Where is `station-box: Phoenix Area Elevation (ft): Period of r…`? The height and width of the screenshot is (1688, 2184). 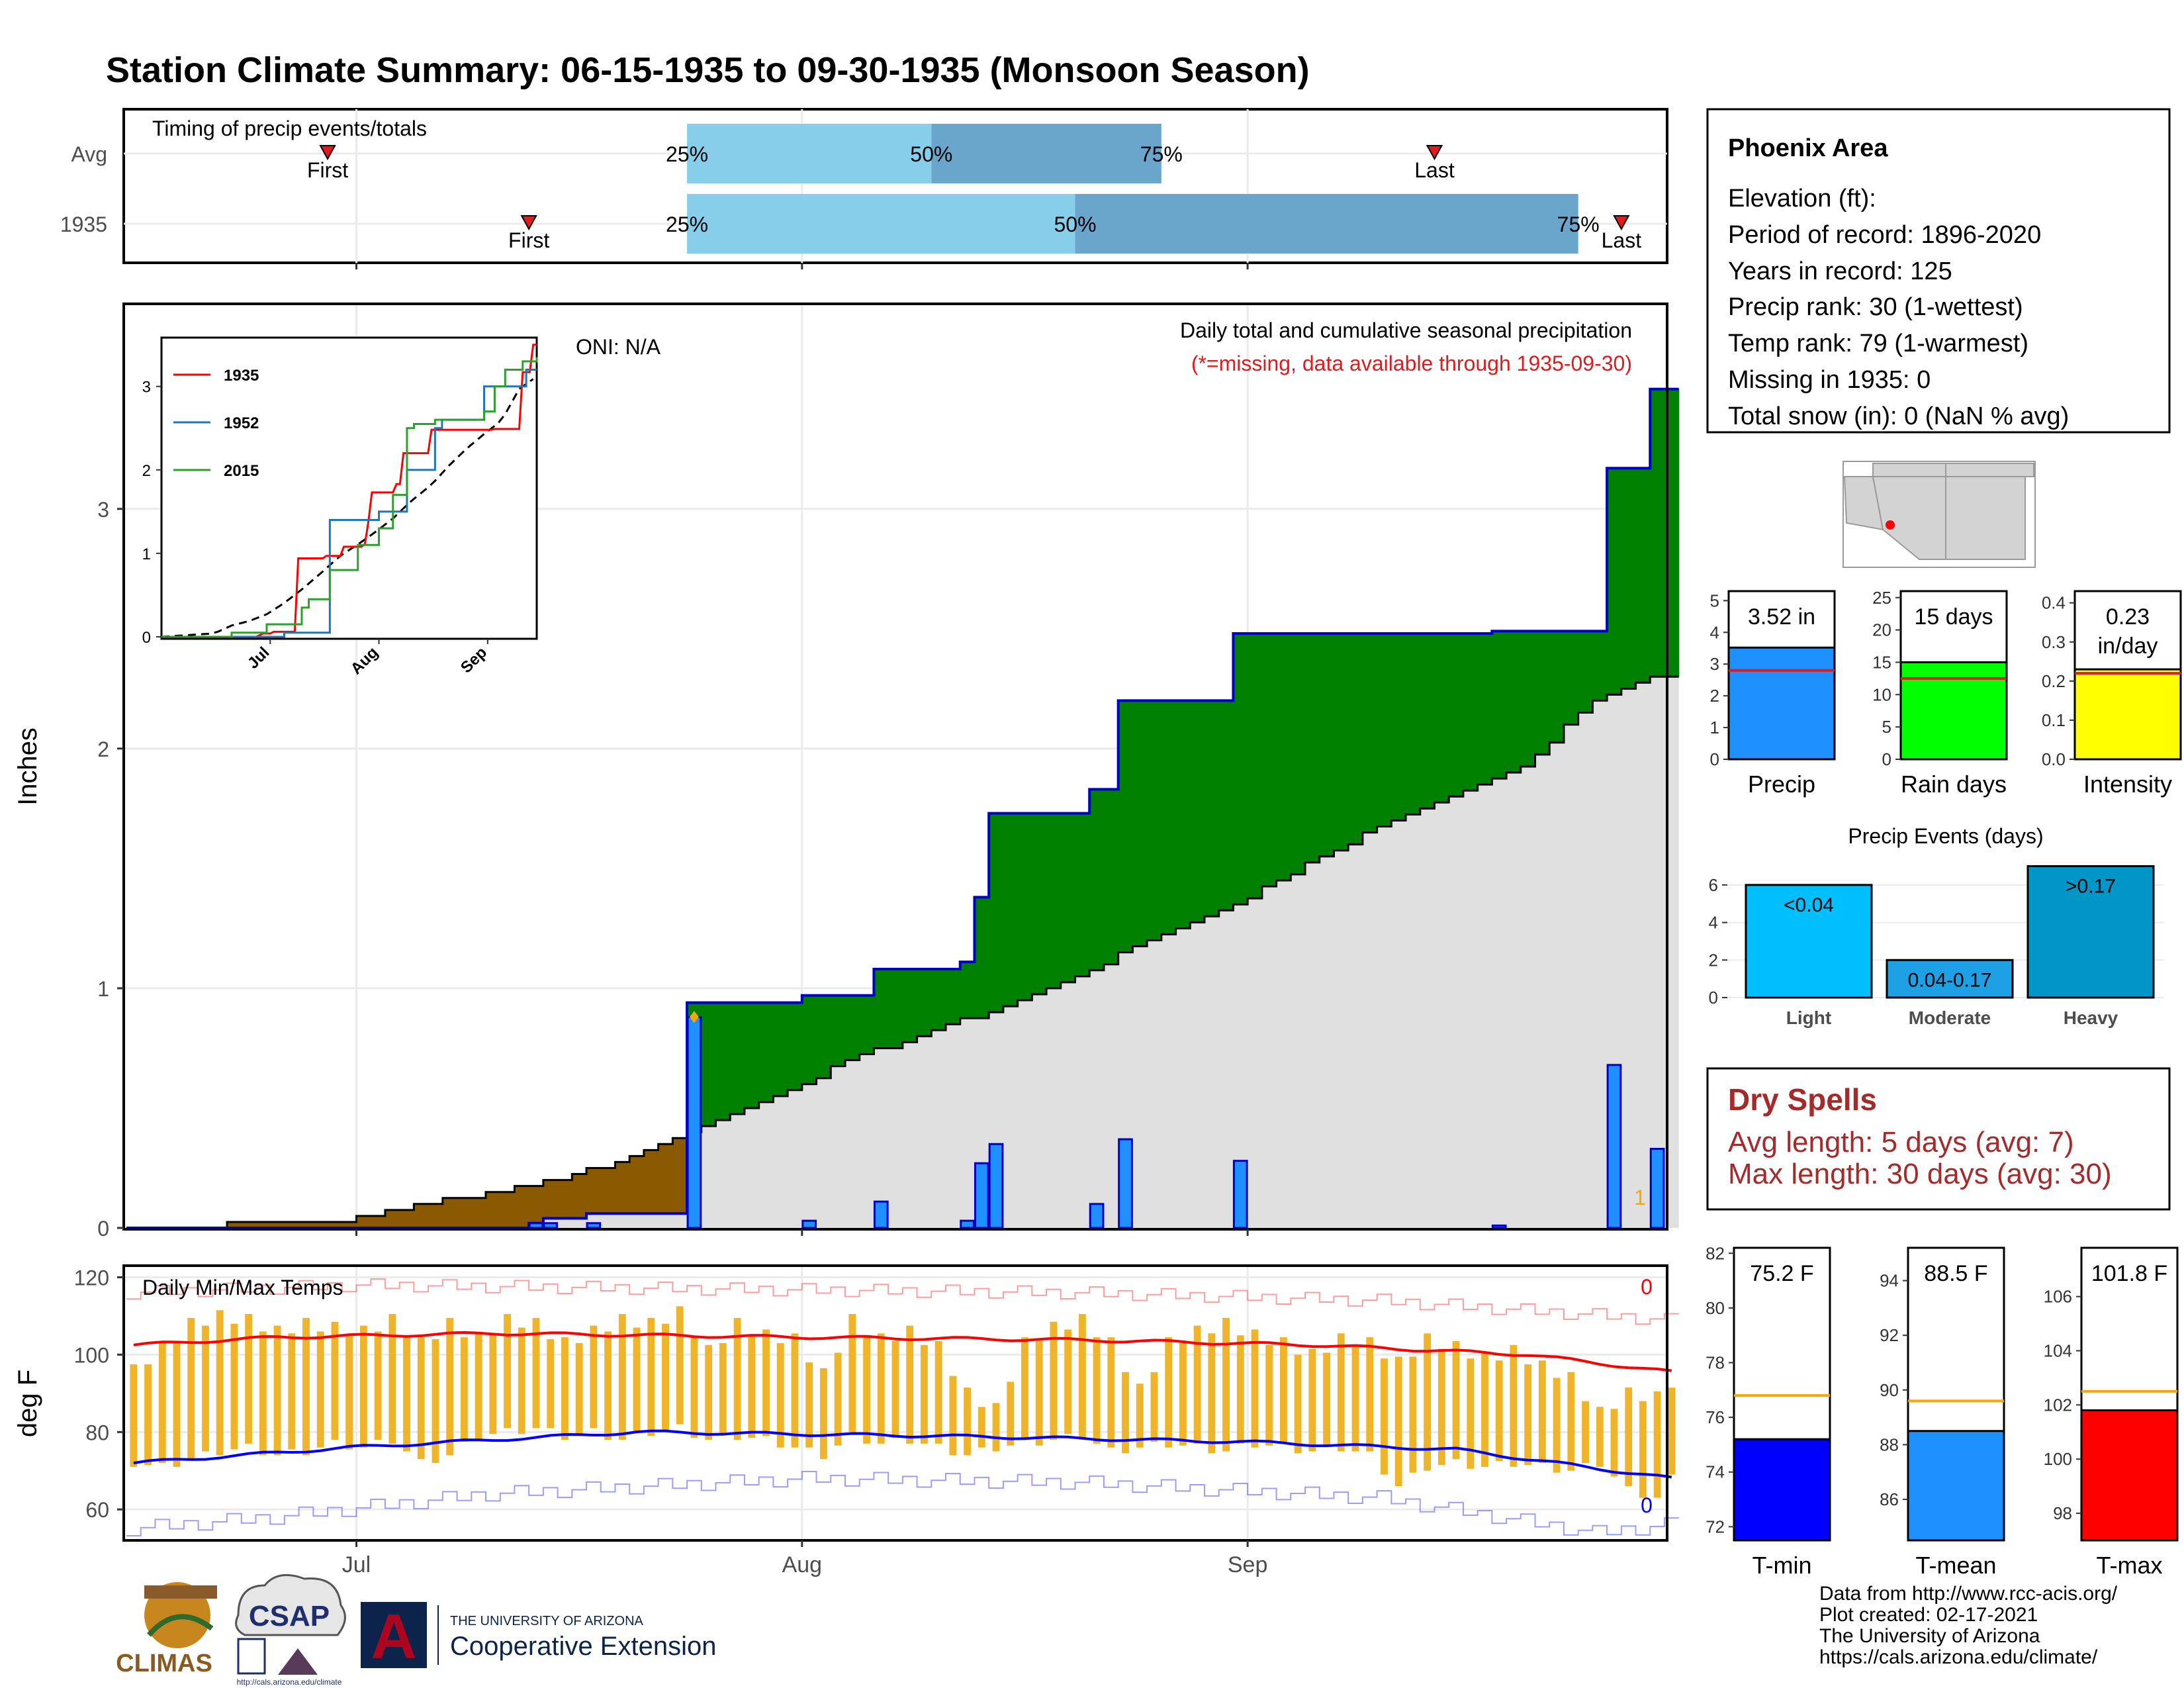 station-box: Phoenix Area Elevation (ft): Period of r… is located at coordinates (1939, 271).